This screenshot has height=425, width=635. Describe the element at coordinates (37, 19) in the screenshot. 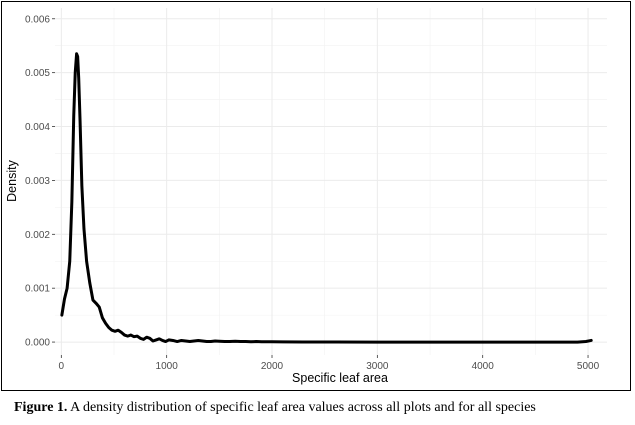

I see `y-tick-label: 0.006` at that location.